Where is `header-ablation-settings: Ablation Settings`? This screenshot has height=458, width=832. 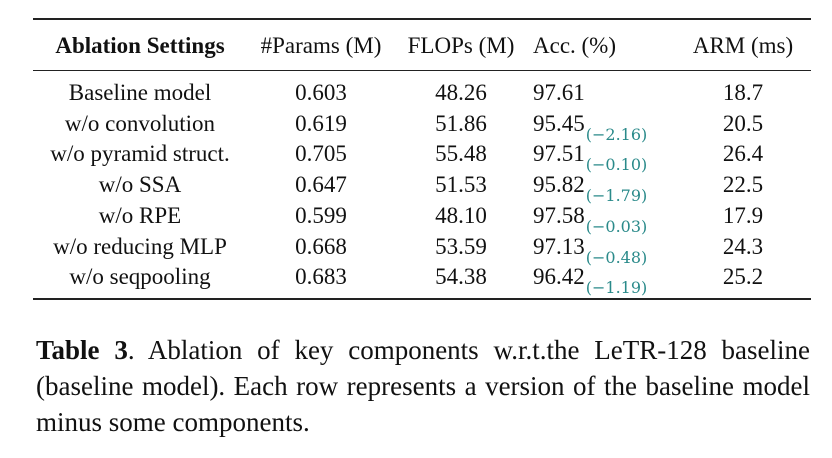
header-ablation-settings: Ablation Settings is located at coordinates (140, 45).